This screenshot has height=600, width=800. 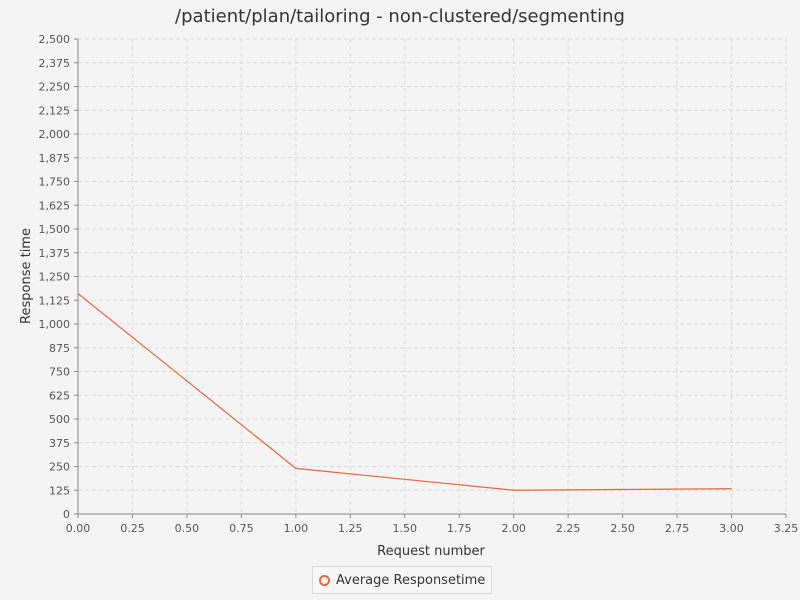 I want to click on legend-marker-icon, so click(x=324, y=580).